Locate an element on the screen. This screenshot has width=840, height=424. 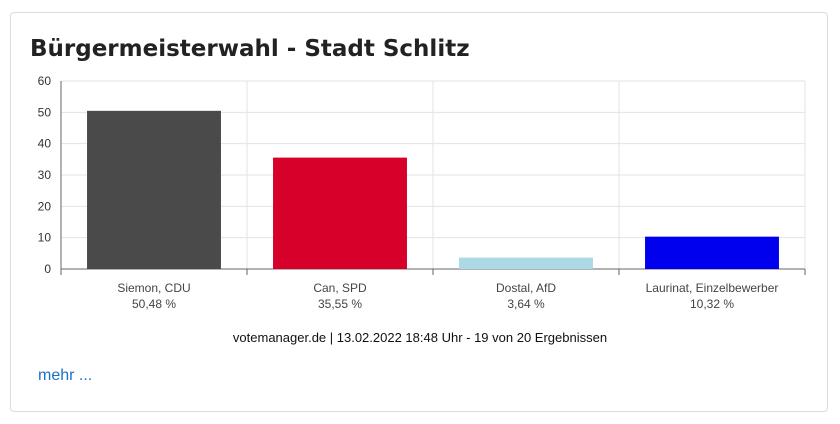
y-tick-label: 0 is located at coordinates (47, 269).